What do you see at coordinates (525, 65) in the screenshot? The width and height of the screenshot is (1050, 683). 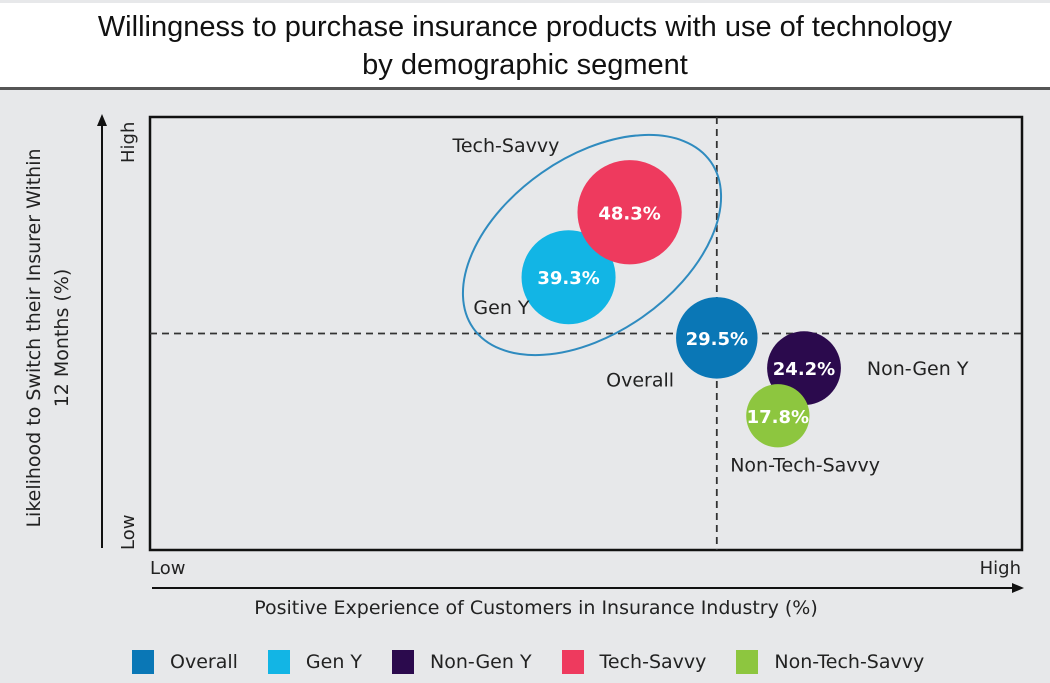 I see `chart-title-line-2: by demographic segment` at bounding box center [525, 65].